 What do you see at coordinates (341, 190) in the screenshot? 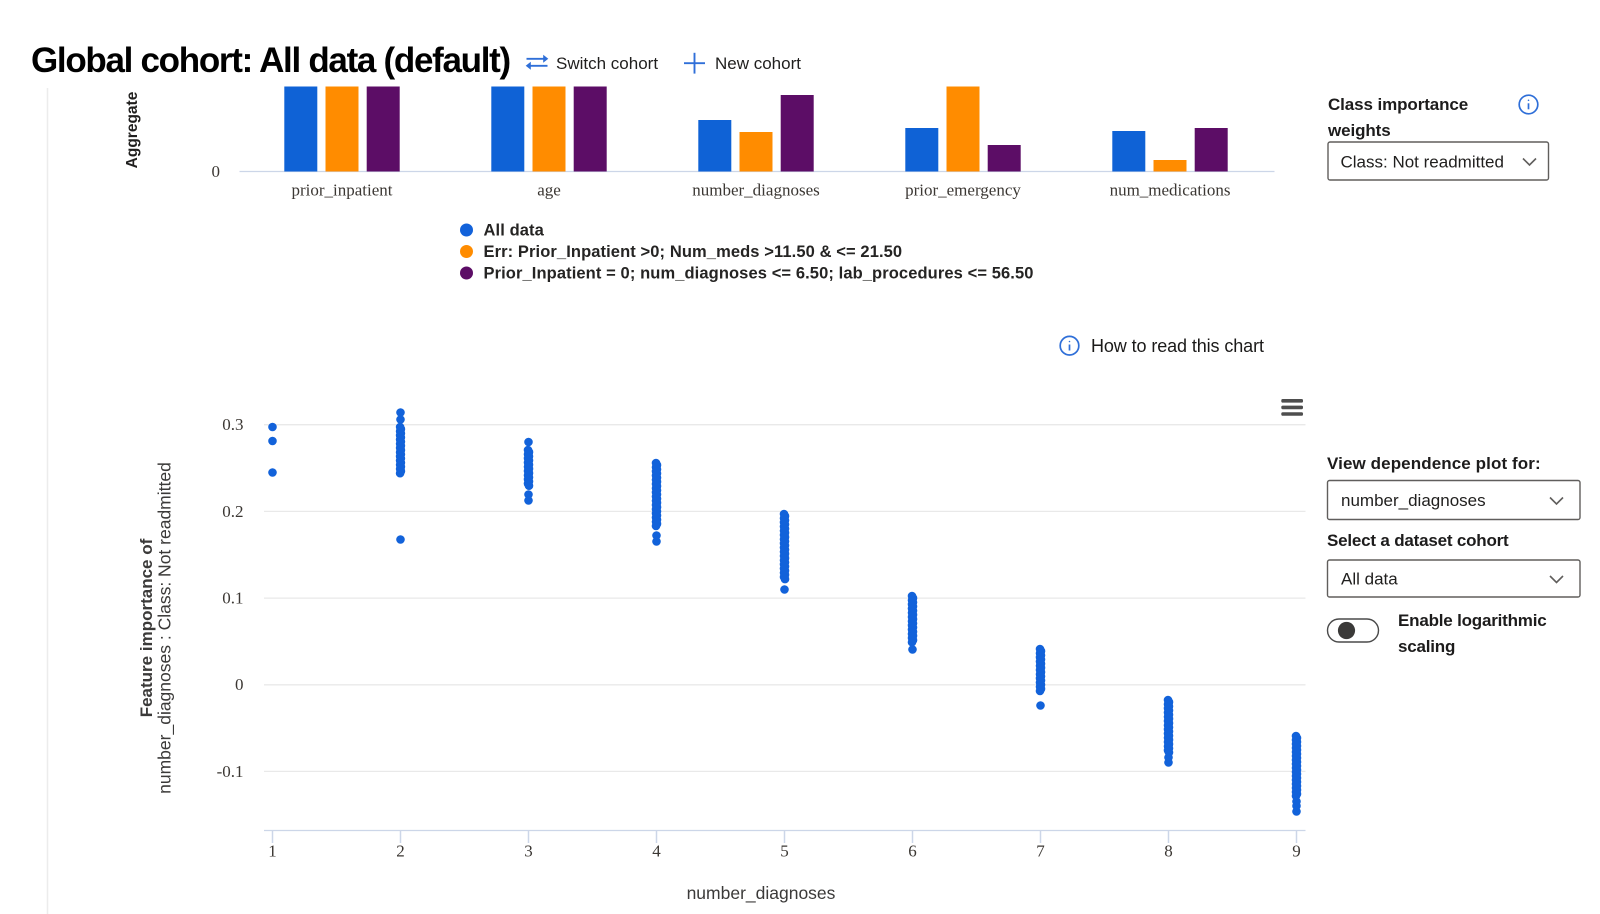
I see `svg-text: prior_inpatient` at bounding box center [341, 190].